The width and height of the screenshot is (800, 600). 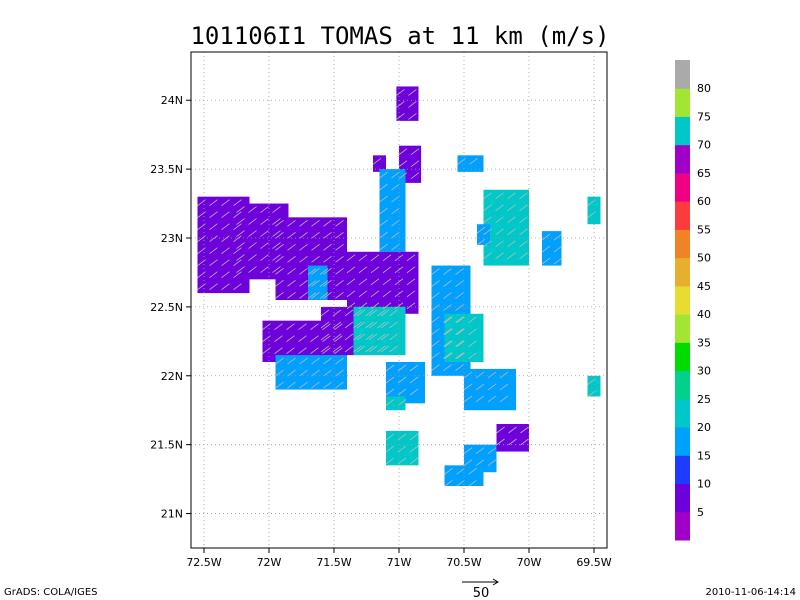 I want to click on colorbar-label: 65, so click(x=704, y=173).